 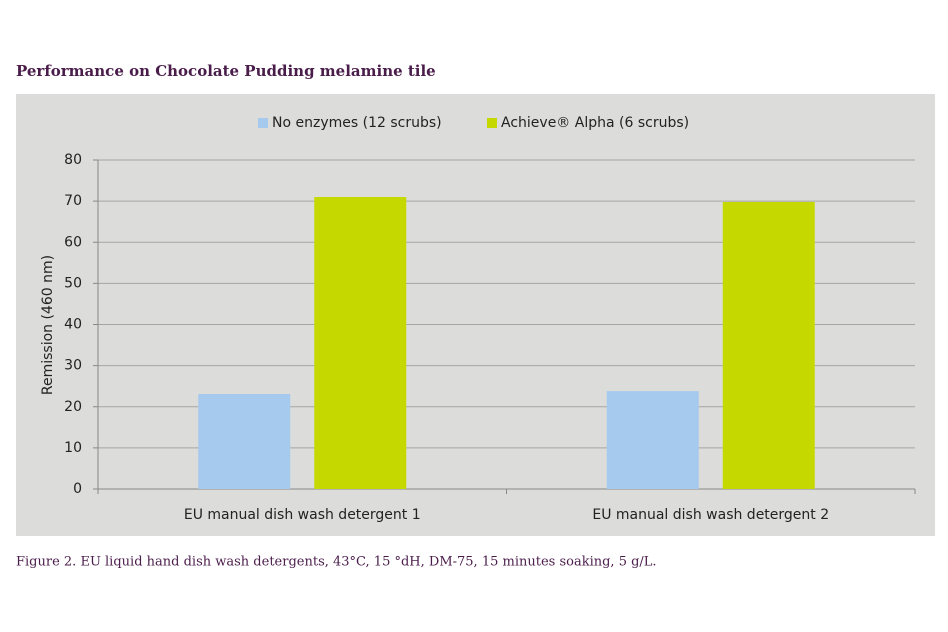 What do you see at coordinates (73, 201) in the screenshot?
I see `y-tick-label: 70` at bounding box center [73, 201].